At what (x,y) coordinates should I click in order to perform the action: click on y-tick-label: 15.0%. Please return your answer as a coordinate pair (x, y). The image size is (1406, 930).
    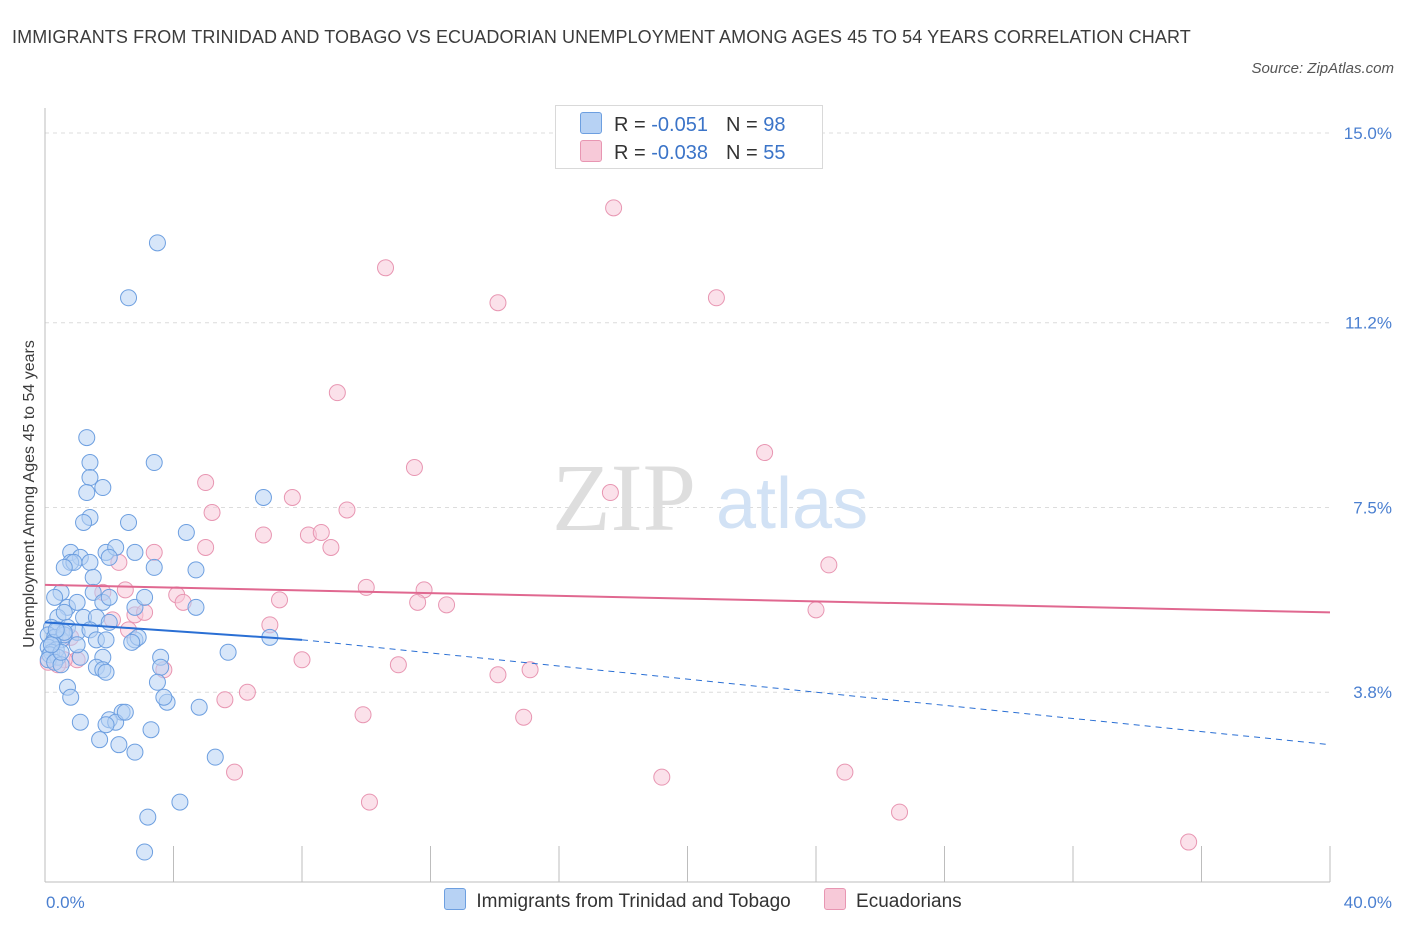
    Looking at the image, I should click on (1368, 133).